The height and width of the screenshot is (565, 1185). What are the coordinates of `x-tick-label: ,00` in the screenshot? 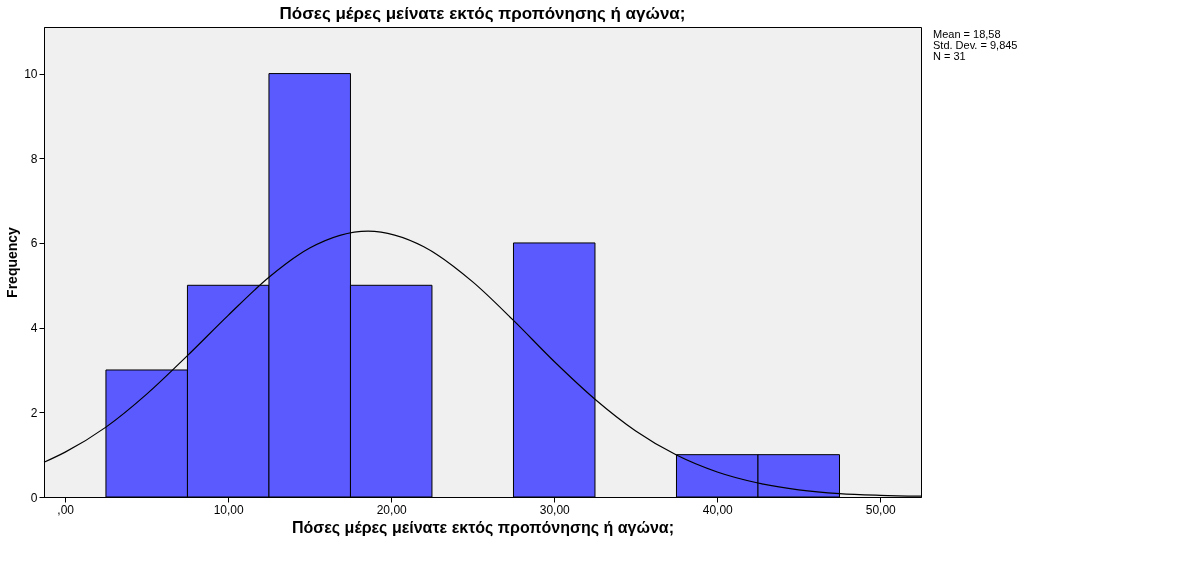 It's located at (66, 509).